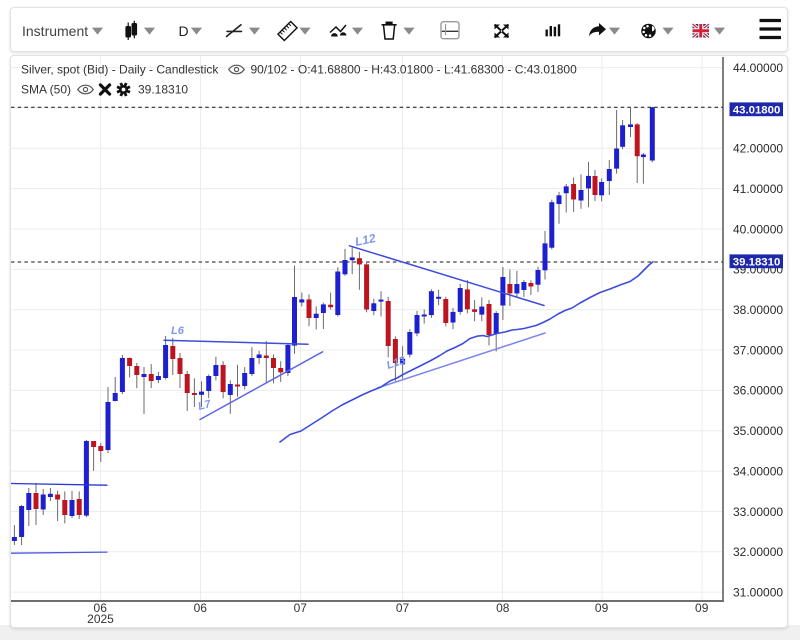 The image size is (800, 640). What do you see at coordinates (184, 31) in the screenshot?
I see `svg-text: D` at bounding box center [184, 31].